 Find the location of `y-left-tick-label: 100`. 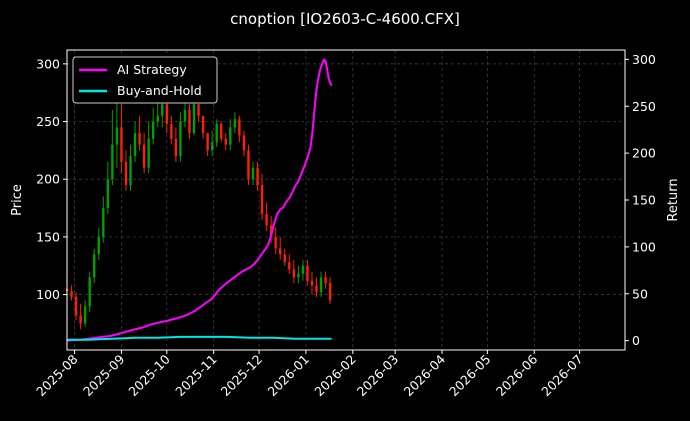

y-left-tick-label: 100 is located at coordinates (48, 294).